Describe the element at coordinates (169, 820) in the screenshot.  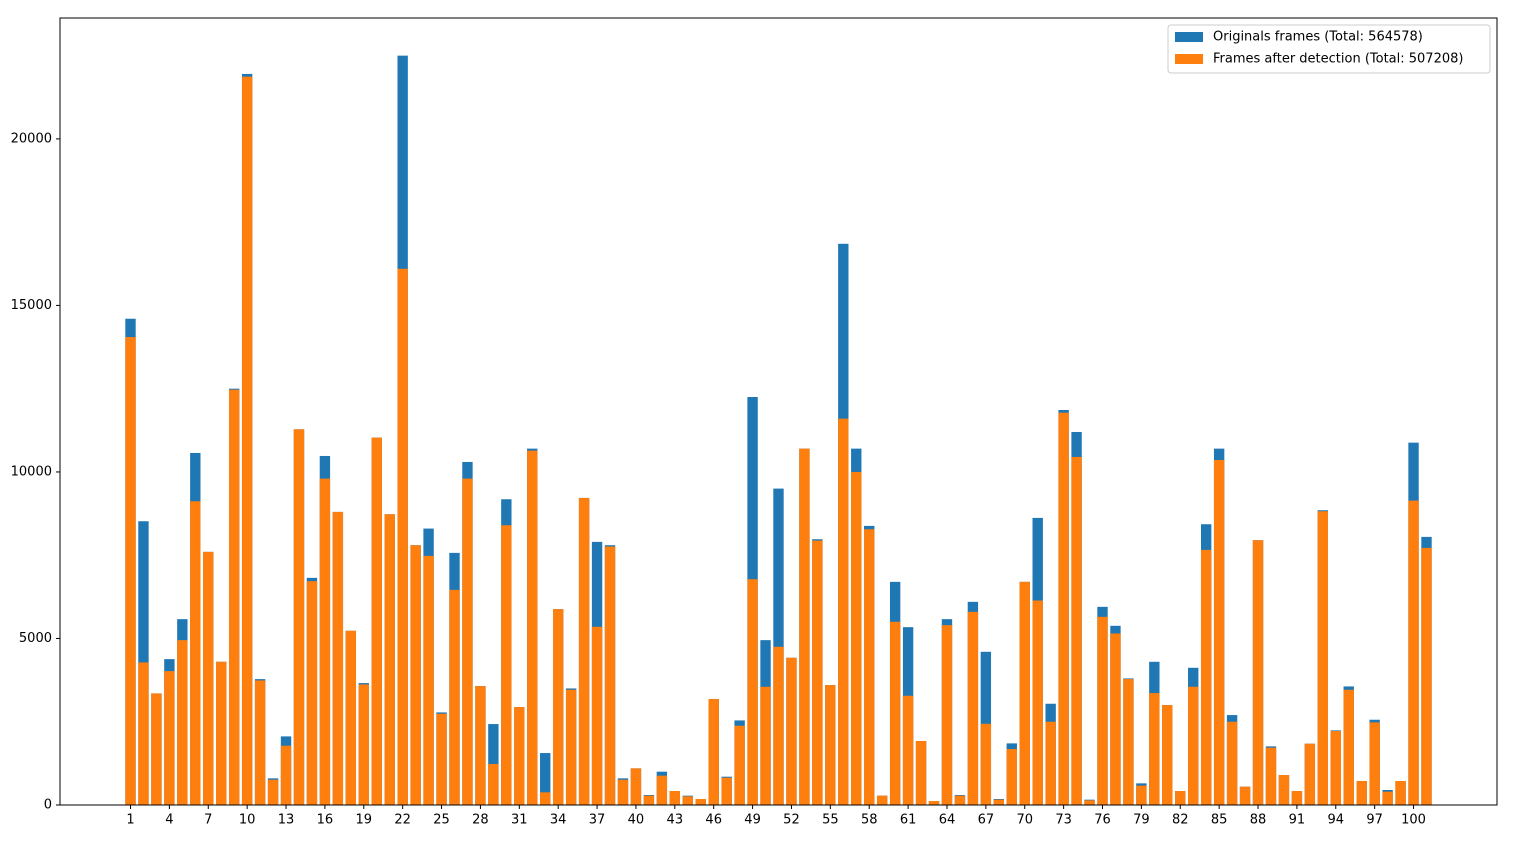
I see `x-tick-label: 4` at that location.